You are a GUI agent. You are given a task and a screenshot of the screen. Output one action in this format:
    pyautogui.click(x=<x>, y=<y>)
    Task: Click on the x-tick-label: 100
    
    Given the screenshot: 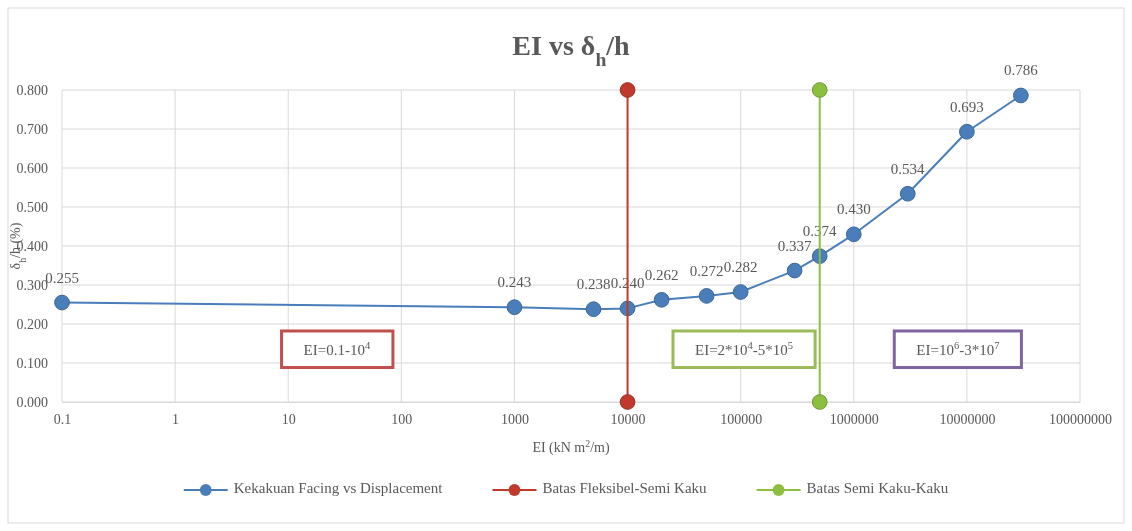 What is the action you would take?
    pyautogui.click(x=402, y=419)
    